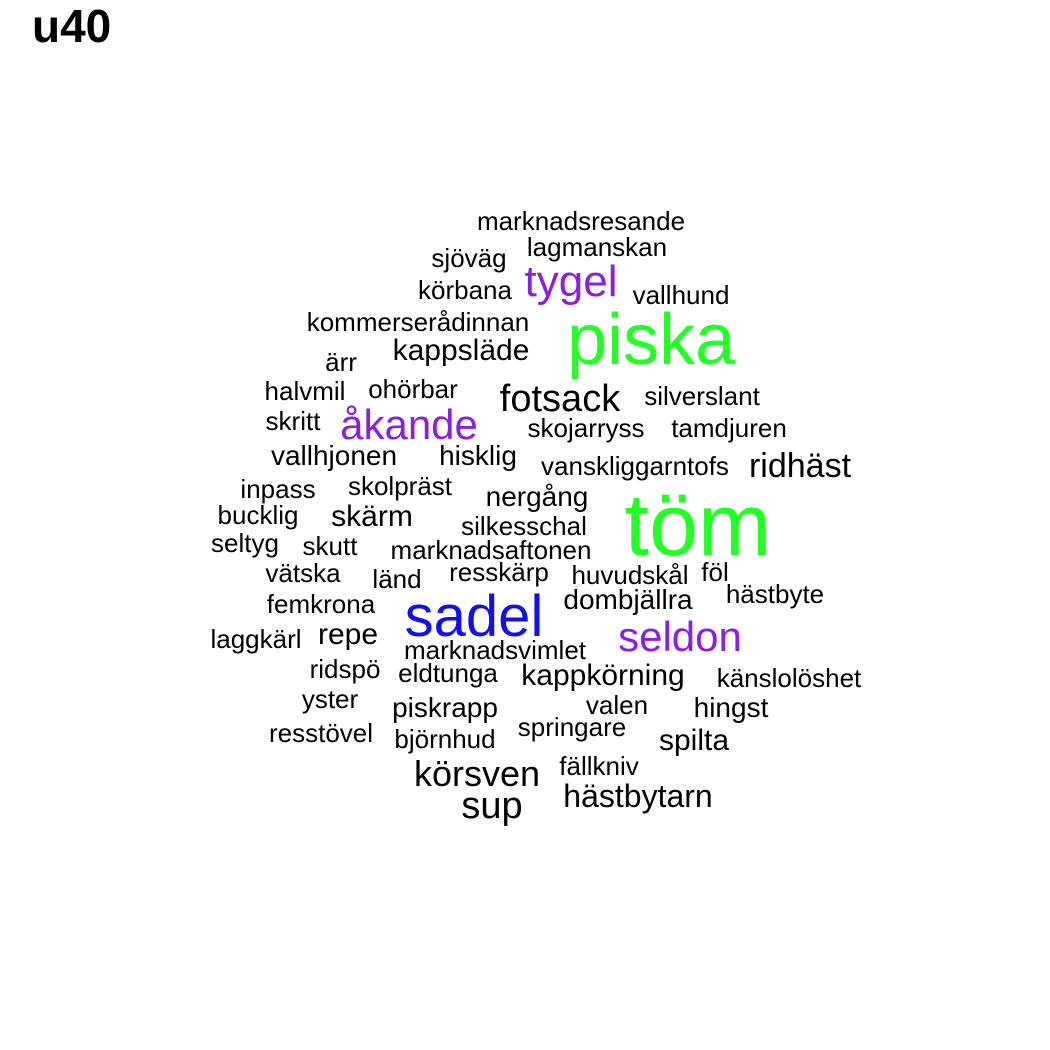  Describe the element at coordinates (800, 466) in the screenshot. I see `cloud-word: ridhäst` at that location.